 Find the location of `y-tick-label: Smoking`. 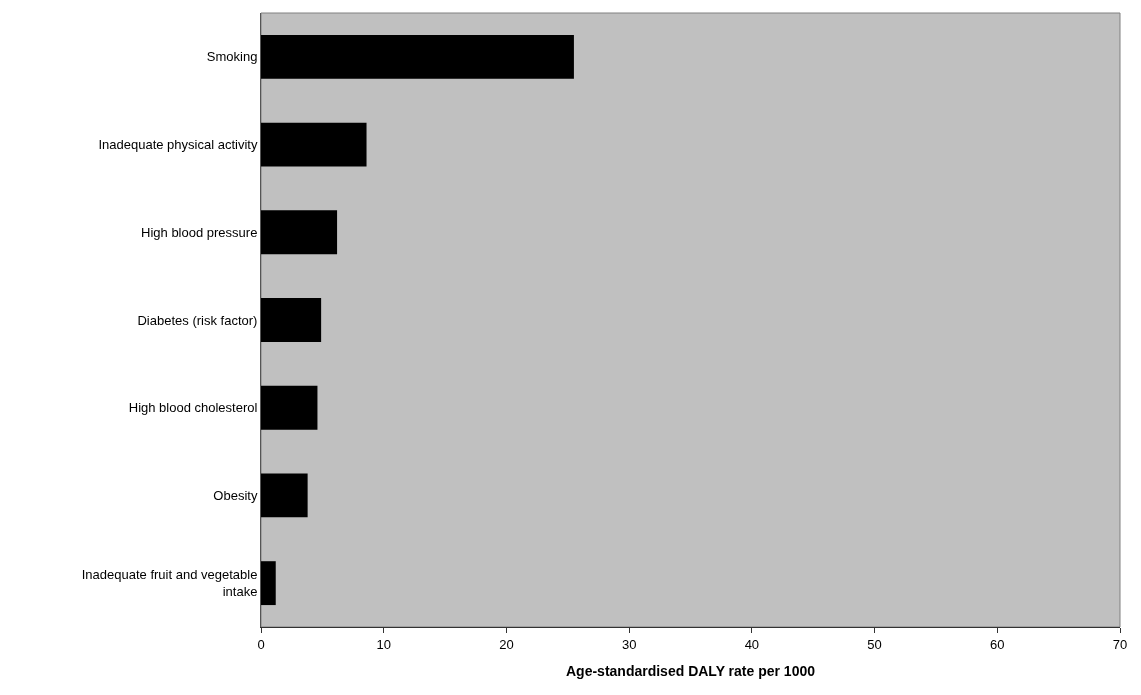

y-tick-label: Smoking is located at coordinates (232, 57).